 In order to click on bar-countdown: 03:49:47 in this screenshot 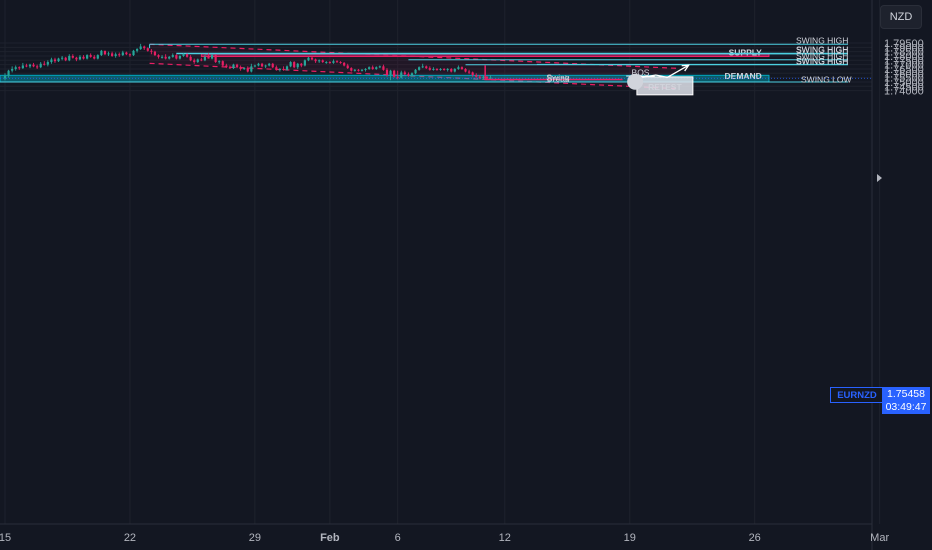, I will do `click(906, 406)`.